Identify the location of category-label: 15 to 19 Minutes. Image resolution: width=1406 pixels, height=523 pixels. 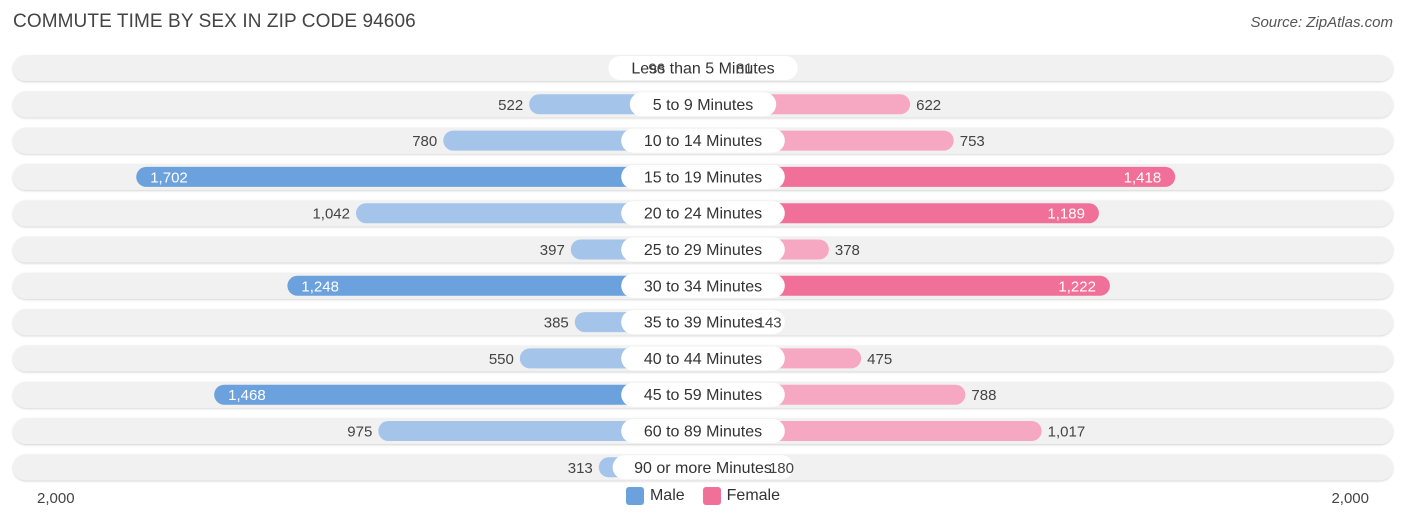
(703, 177).